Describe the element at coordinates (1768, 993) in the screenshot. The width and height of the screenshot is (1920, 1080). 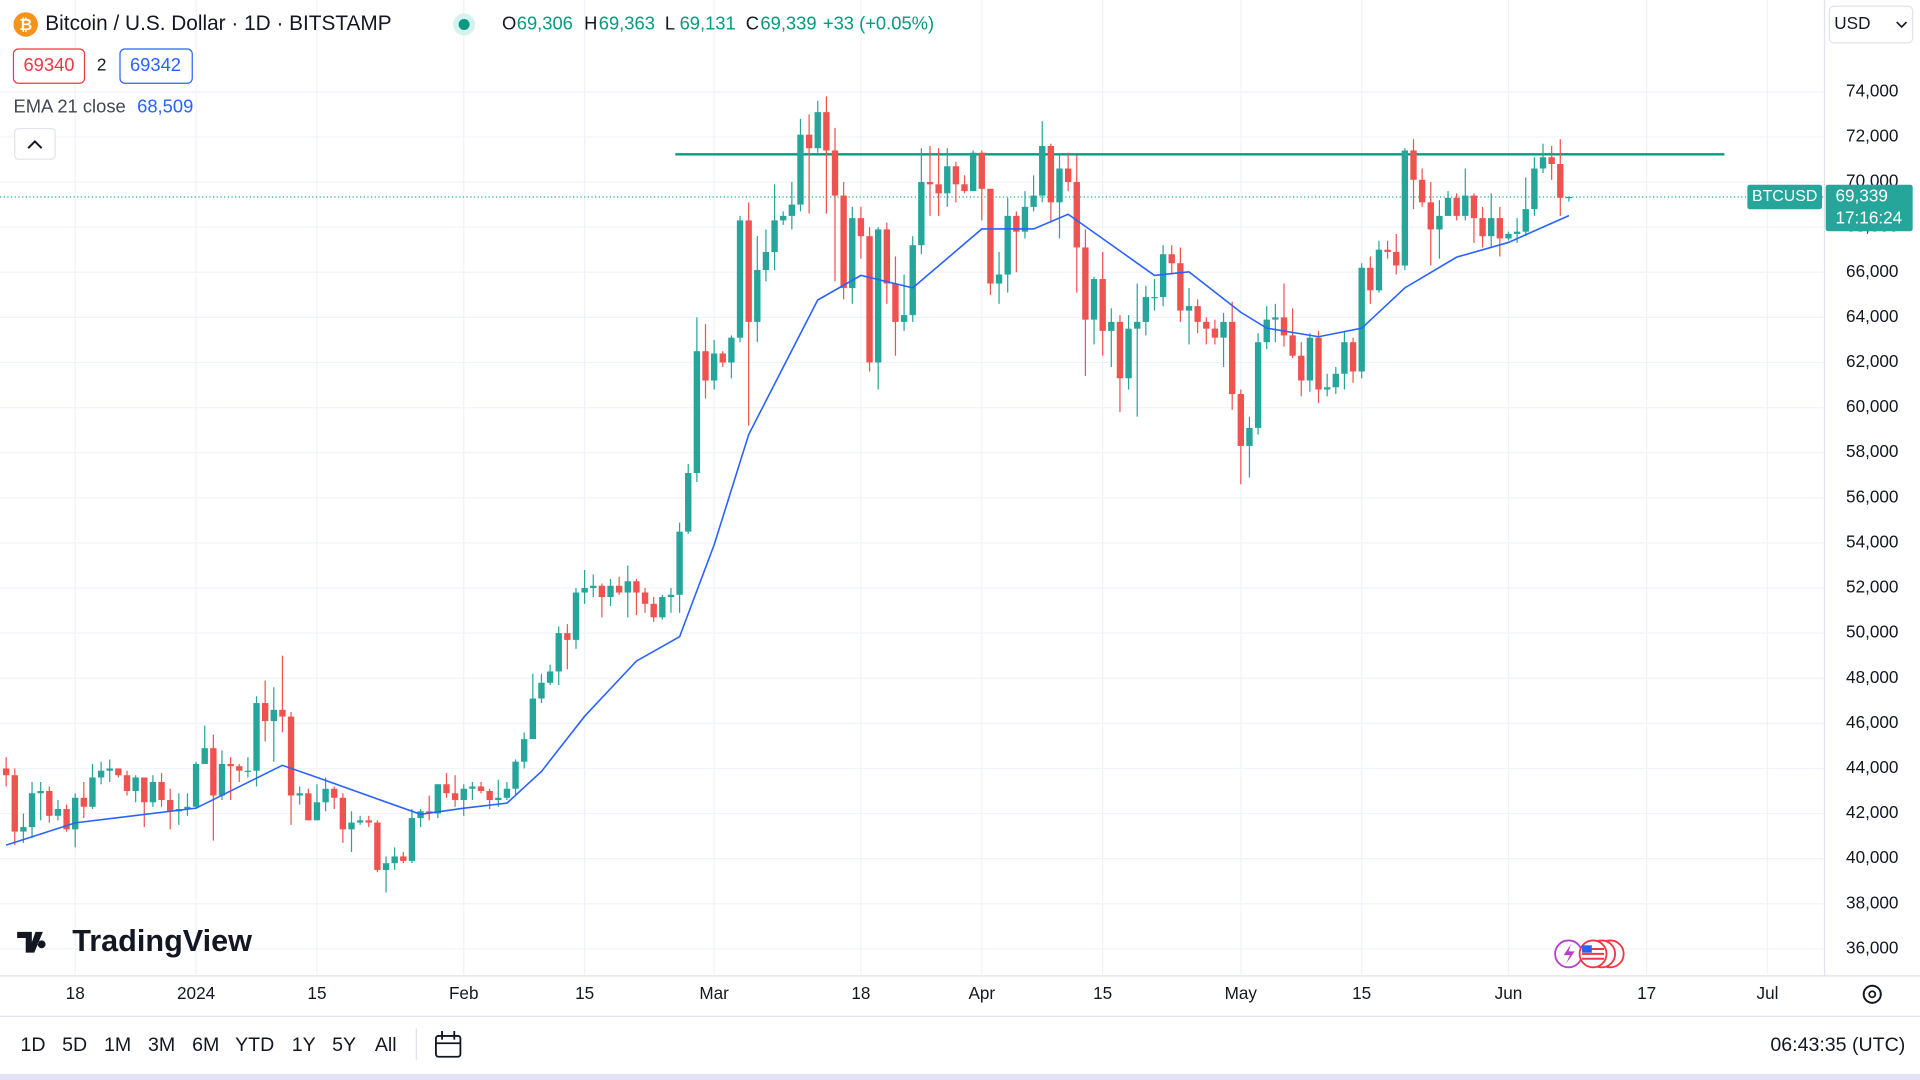
I see `x-tick-label: Jul` at that location.